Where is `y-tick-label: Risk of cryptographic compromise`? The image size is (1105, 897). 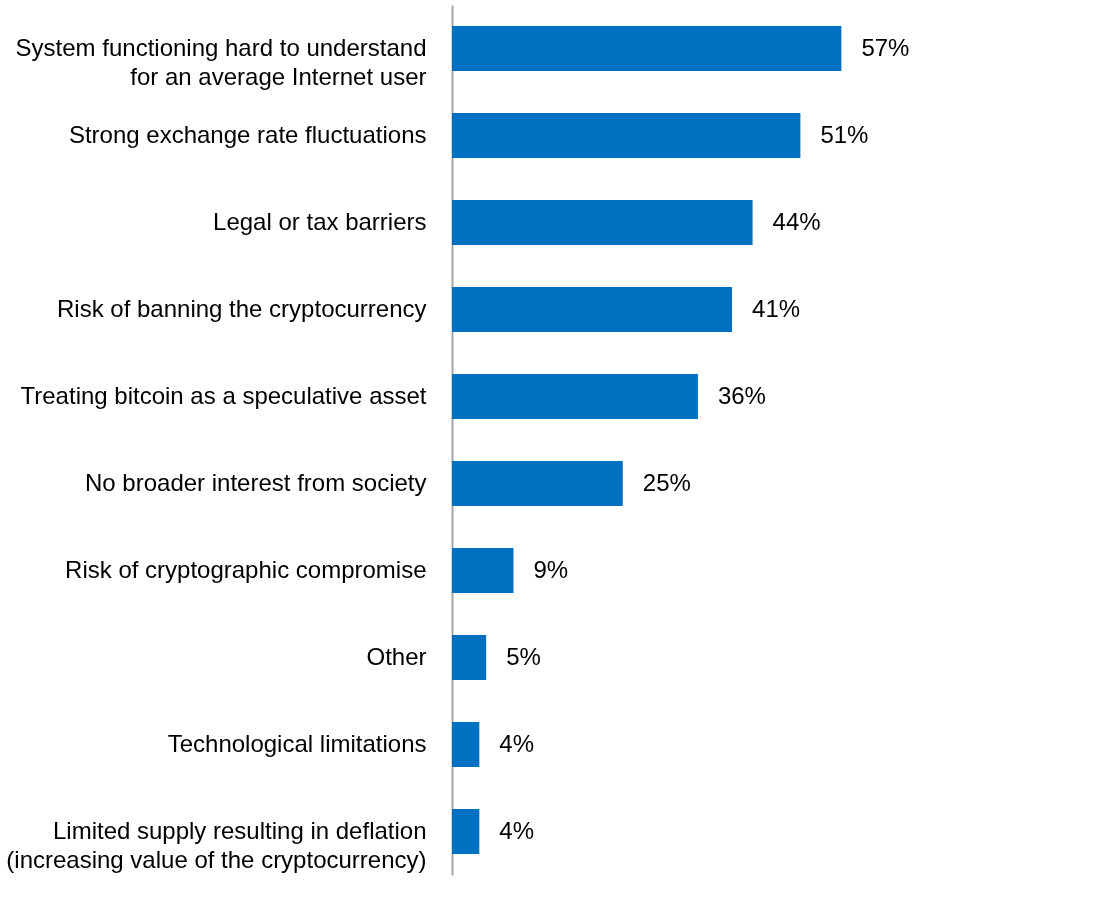
y-tick-label: Risk of cryptographic compromise is located at coordinates (246, 569).